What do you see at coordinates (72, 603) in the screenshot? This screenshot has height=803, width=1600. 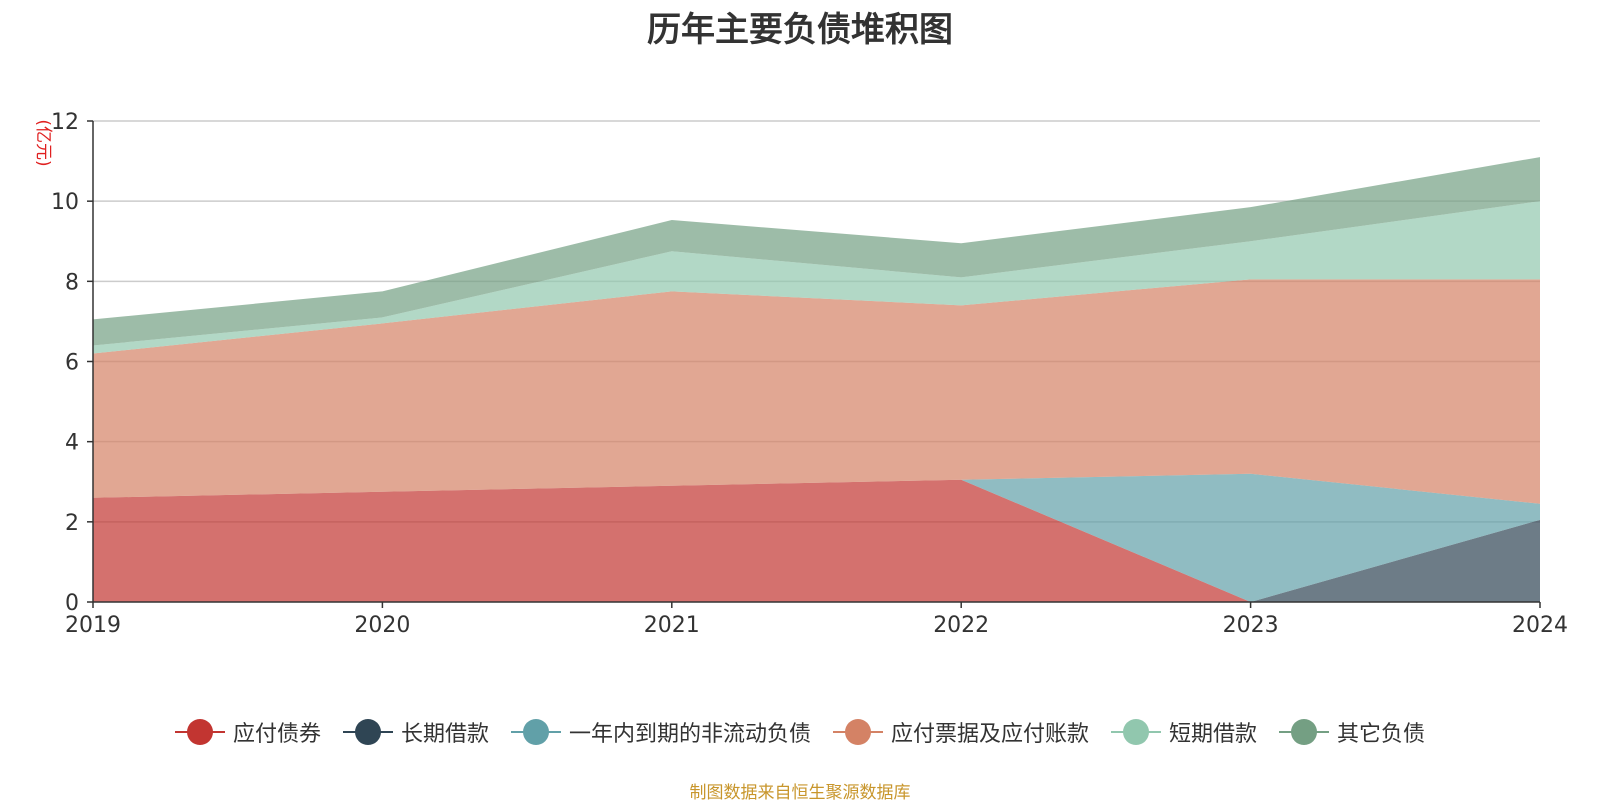 I see `y-tick-label-0: 0` at bounding box center [72, 603].